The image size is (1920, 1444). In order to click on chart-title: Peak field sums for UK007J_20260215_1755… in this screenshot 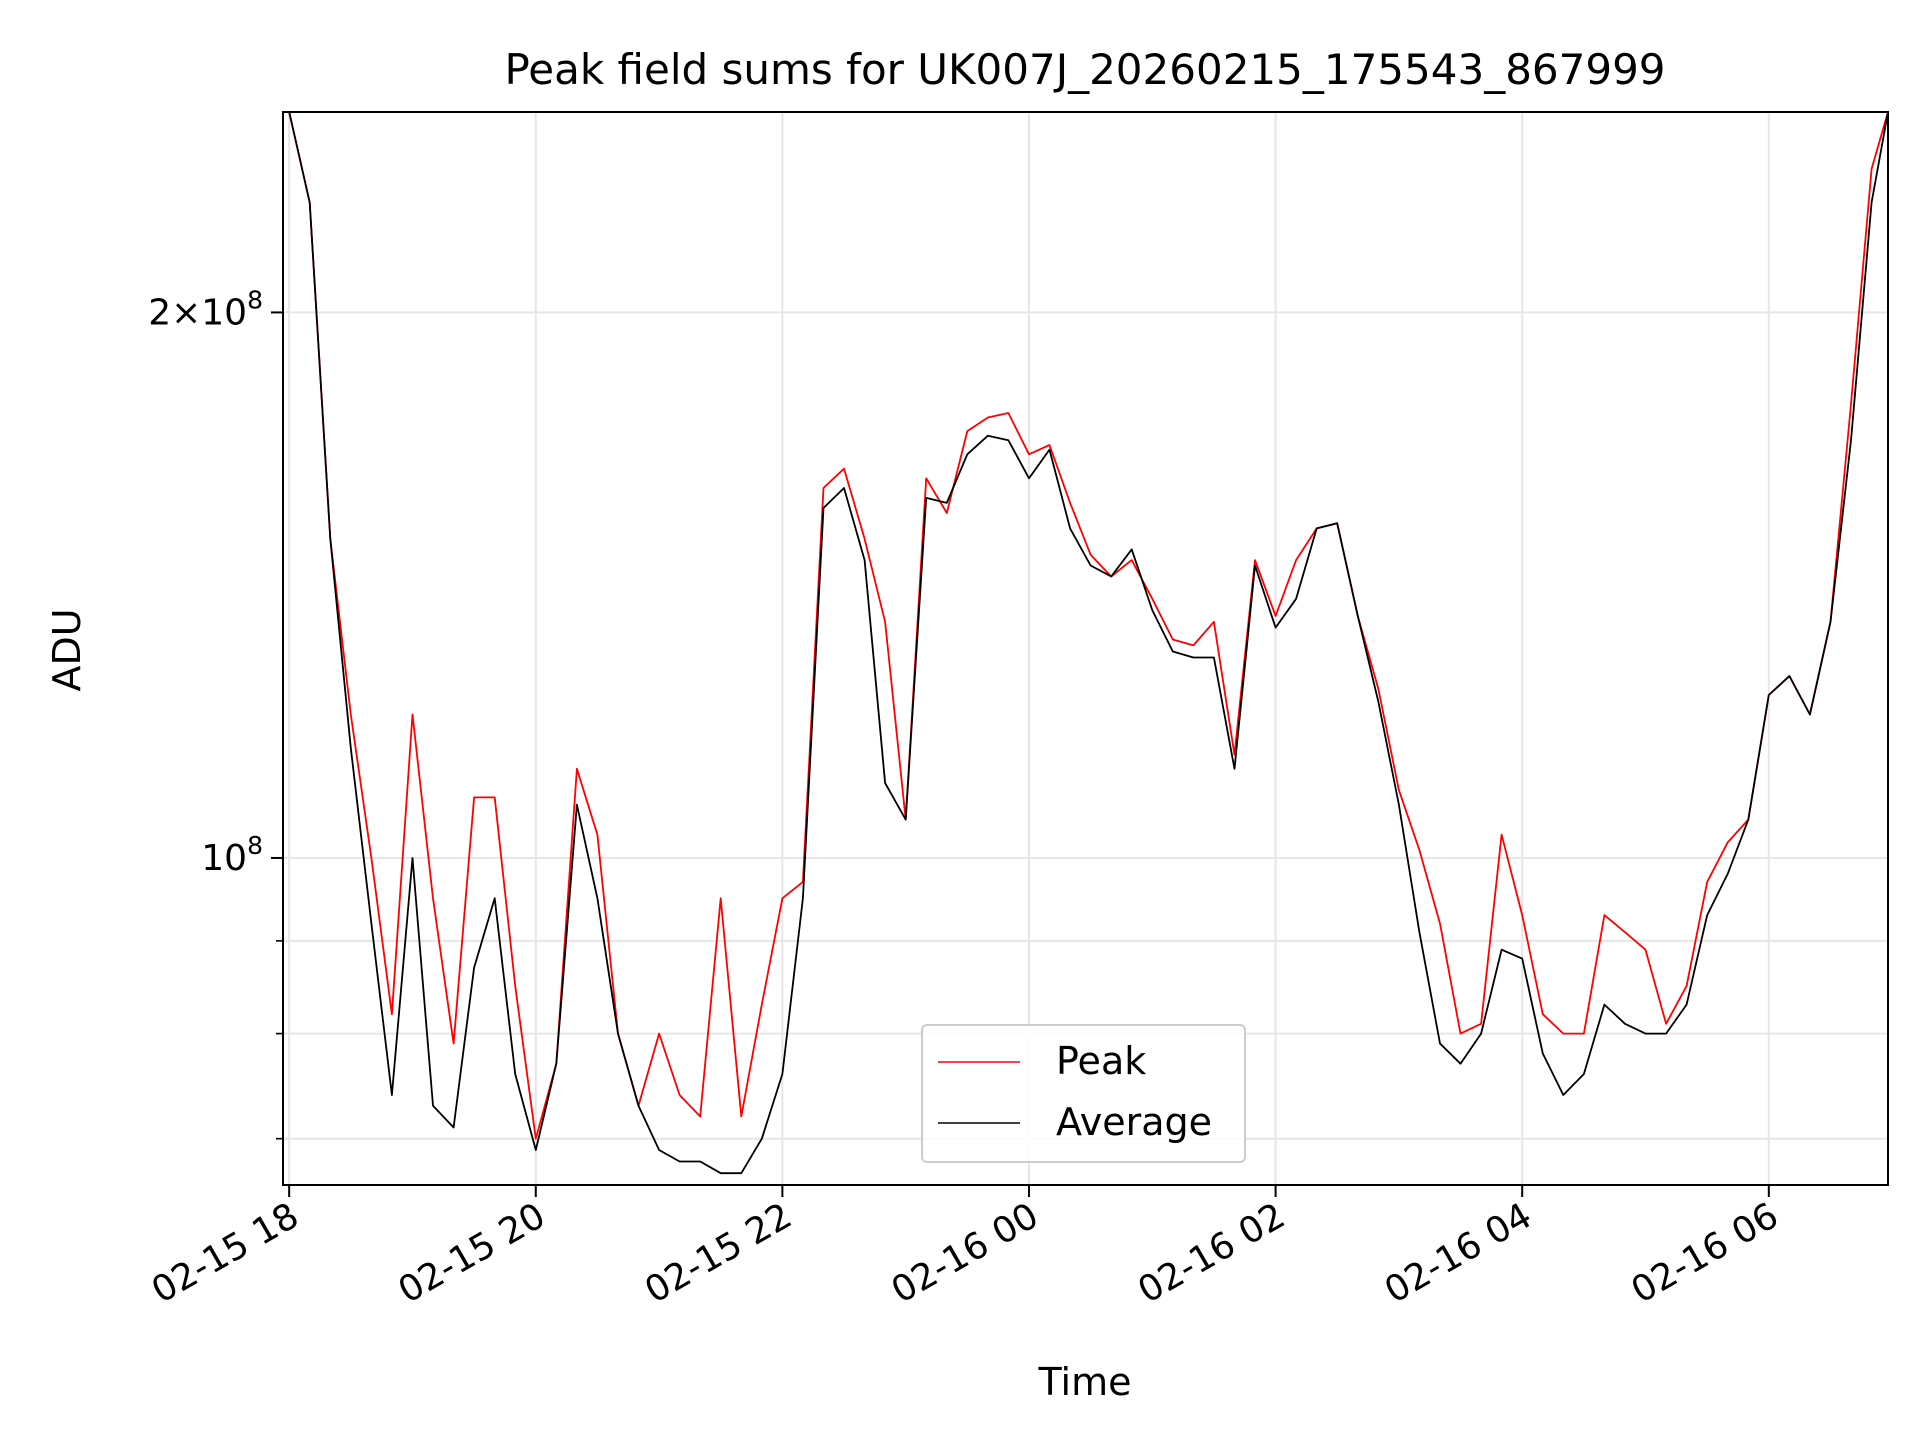, I will do `click(1084, 69)`.